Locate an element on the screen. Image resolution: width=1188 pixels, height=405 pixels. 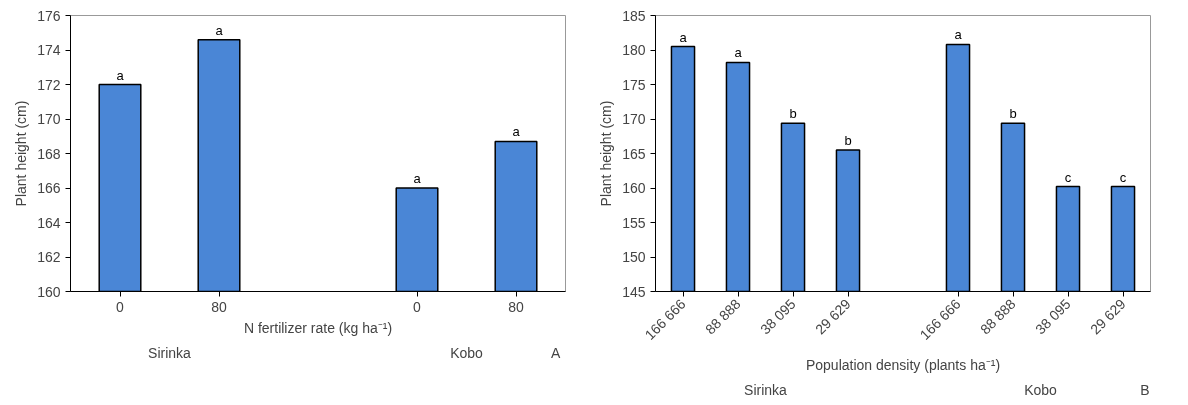
y-tick-label: 164 is located at coordinates (49, 222).